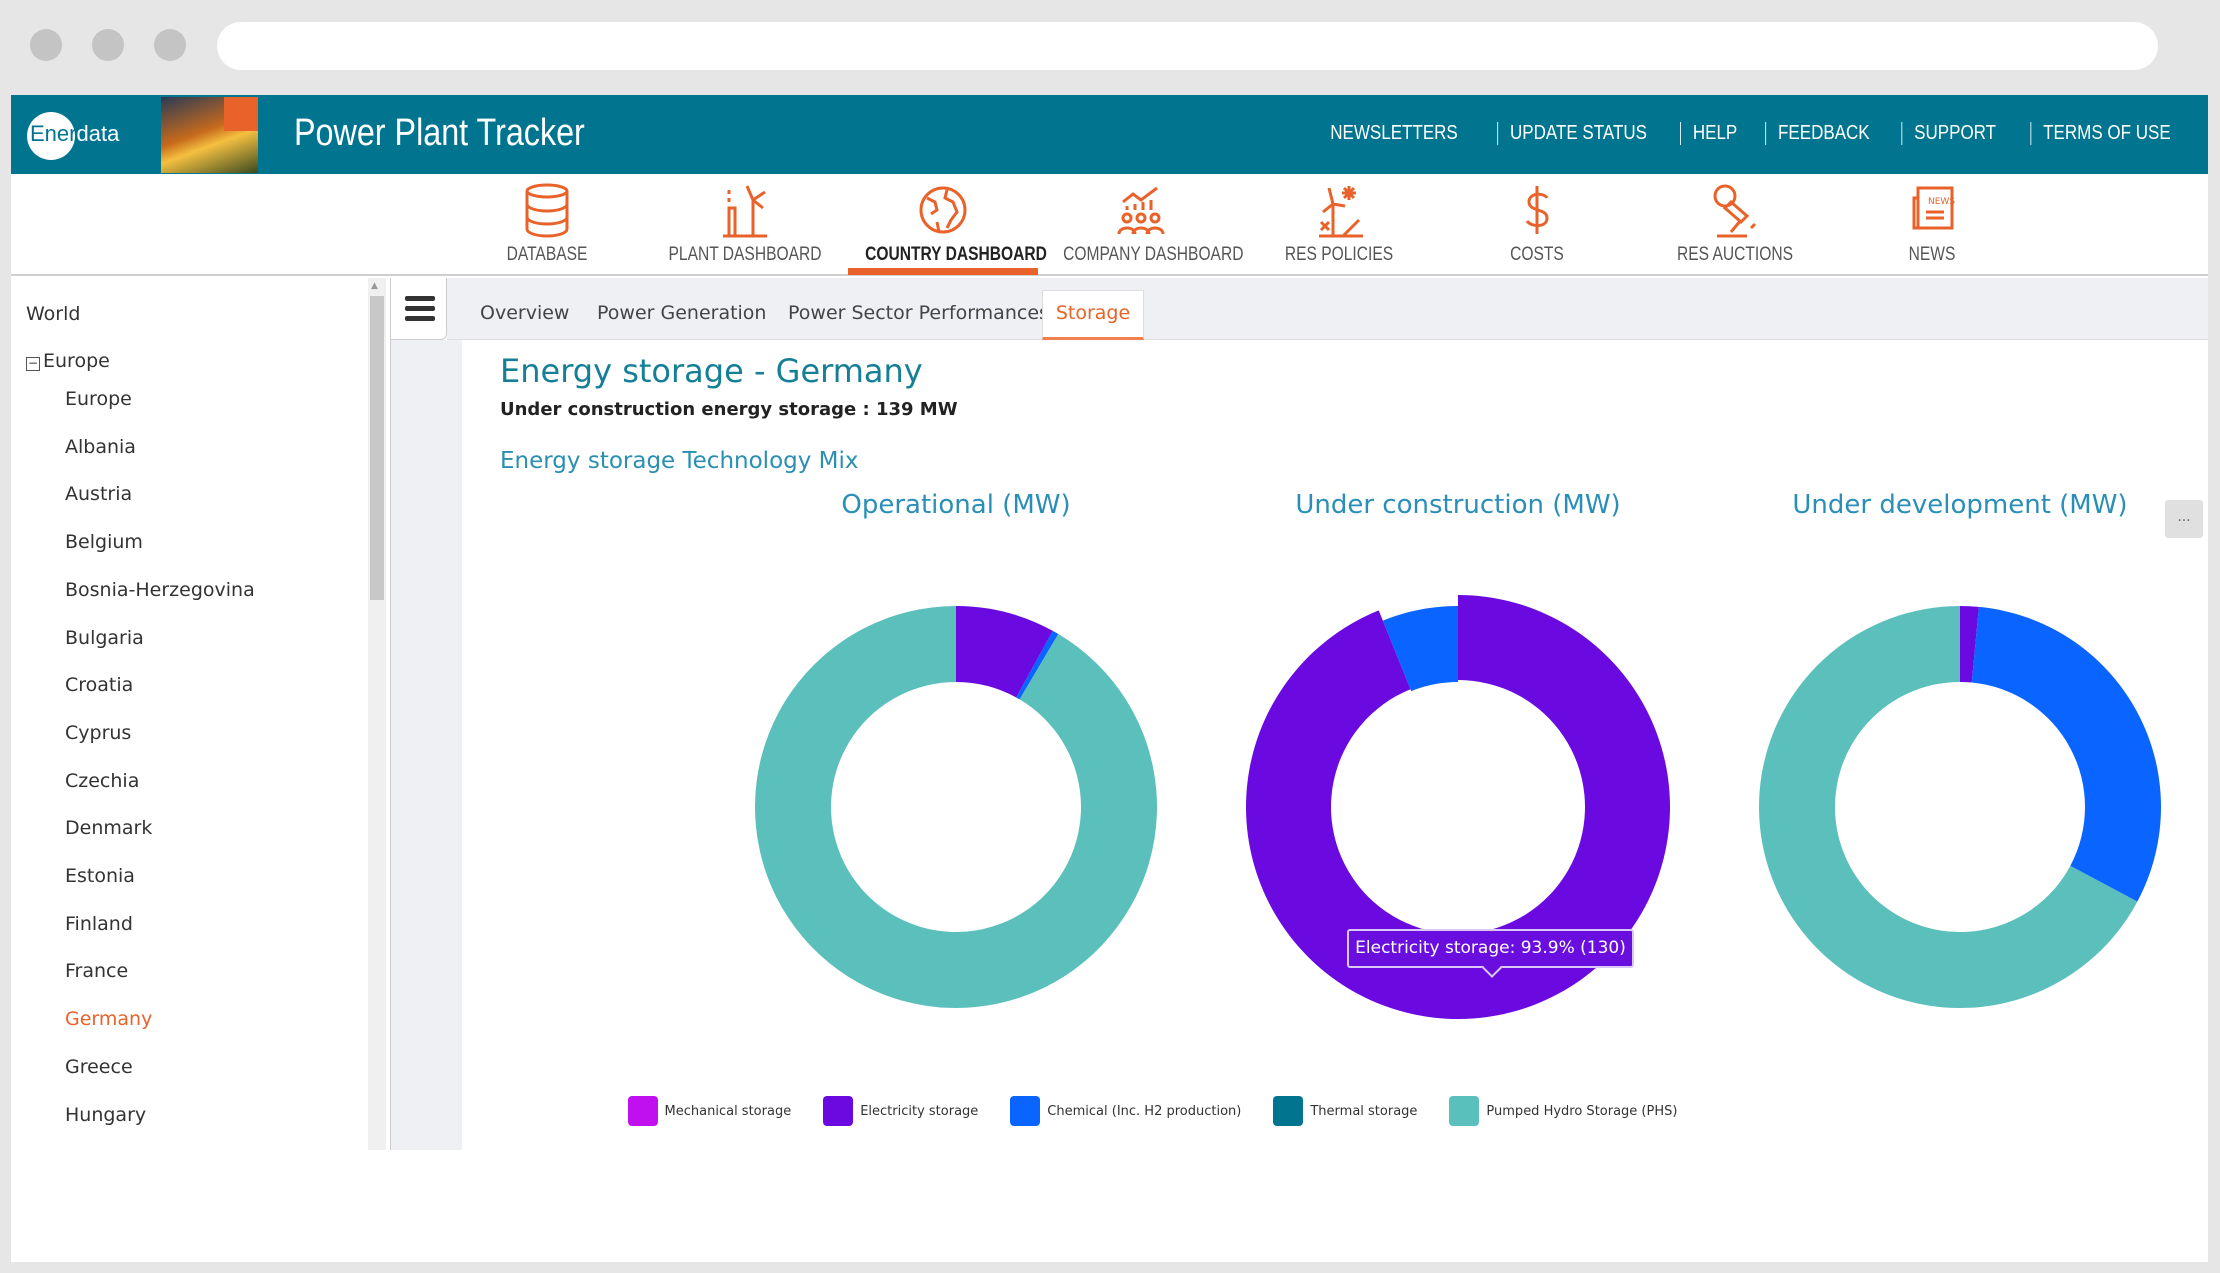 The height and width of the screenshot is (1273, 2220). Describe the element at coordinates (109, 1019) in the screenshot. I see `sidebar-item-country: Germany` at that location.